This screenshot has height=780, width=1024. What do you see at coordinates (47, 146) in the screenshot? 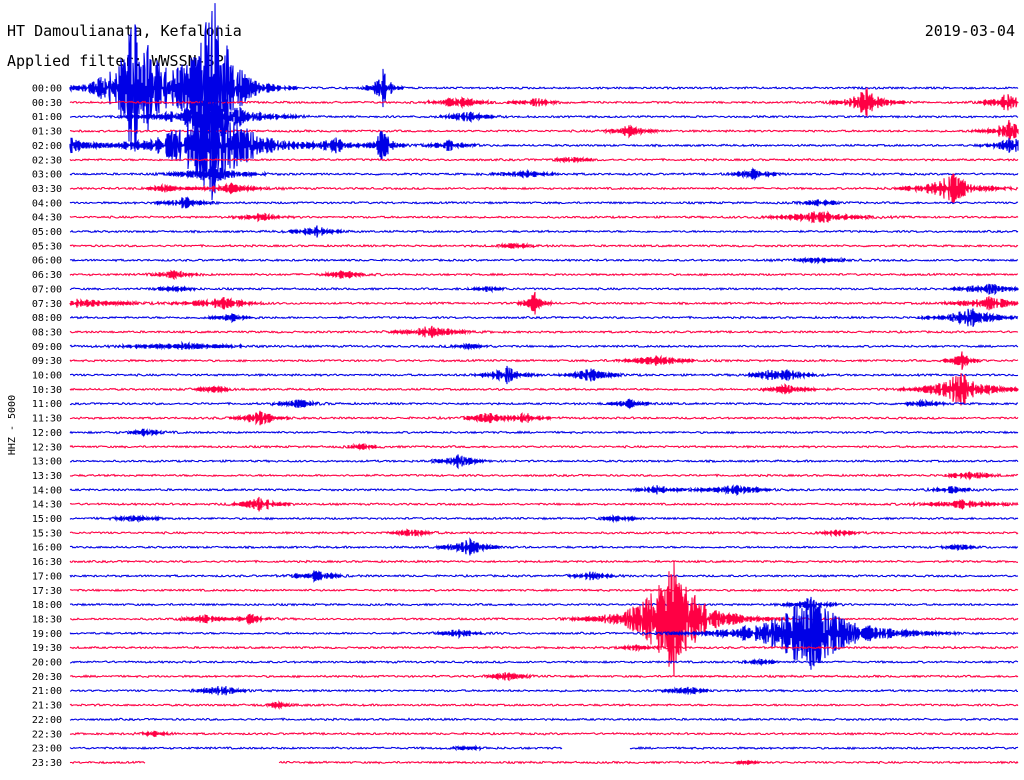
I see `row-time-label: 02:00` at bounding box center [47, 146].